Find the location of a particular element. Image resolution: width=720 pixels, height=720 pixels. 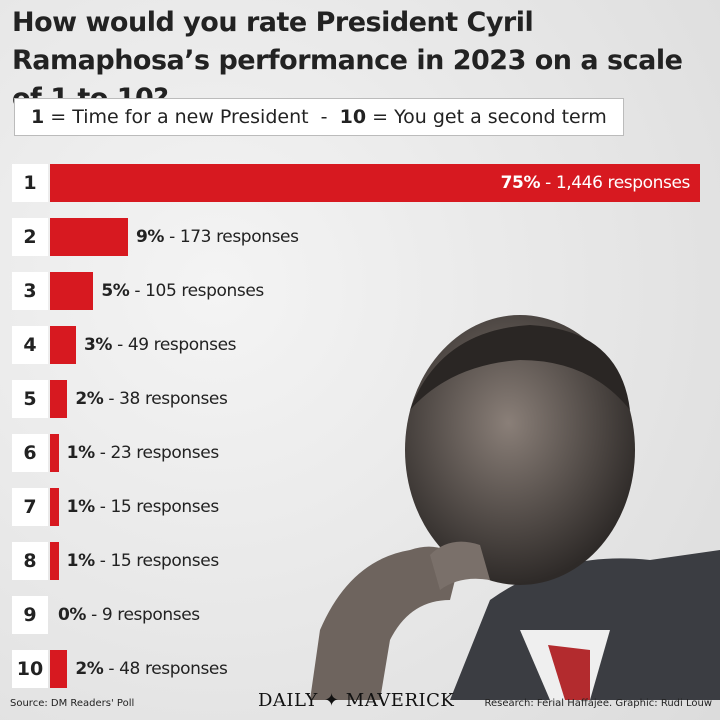

data-label: 75% - 1,446 responses is located at coordinates (595, 183).